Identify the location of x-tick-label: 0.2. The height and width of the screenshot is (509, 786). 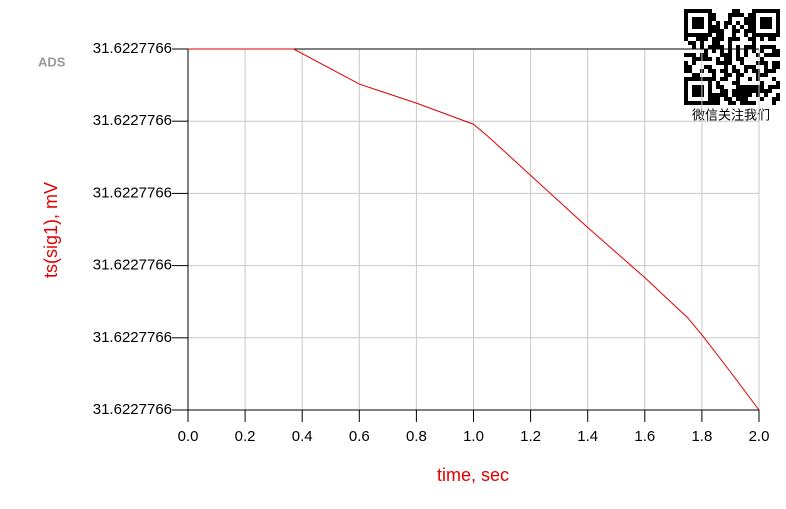
(245, 436).